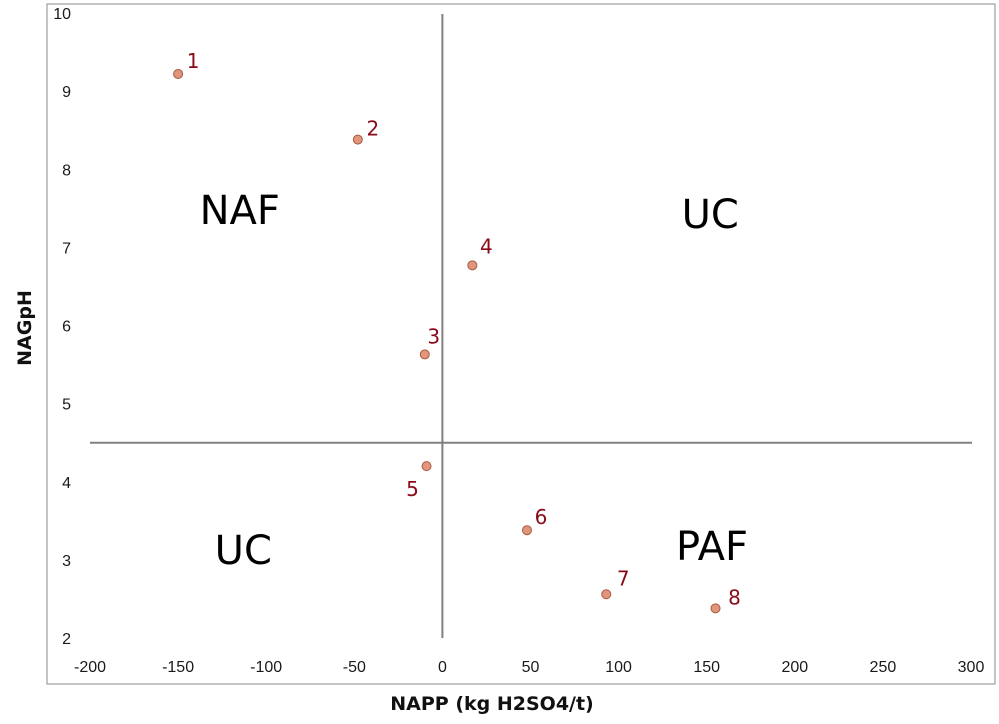 This screenshot has height=724, width=999. Describe the element at coordinates (492, 704) in the screenshot. I see `x-axis-title: NAPP (kg H2SO4/t)` at that location.